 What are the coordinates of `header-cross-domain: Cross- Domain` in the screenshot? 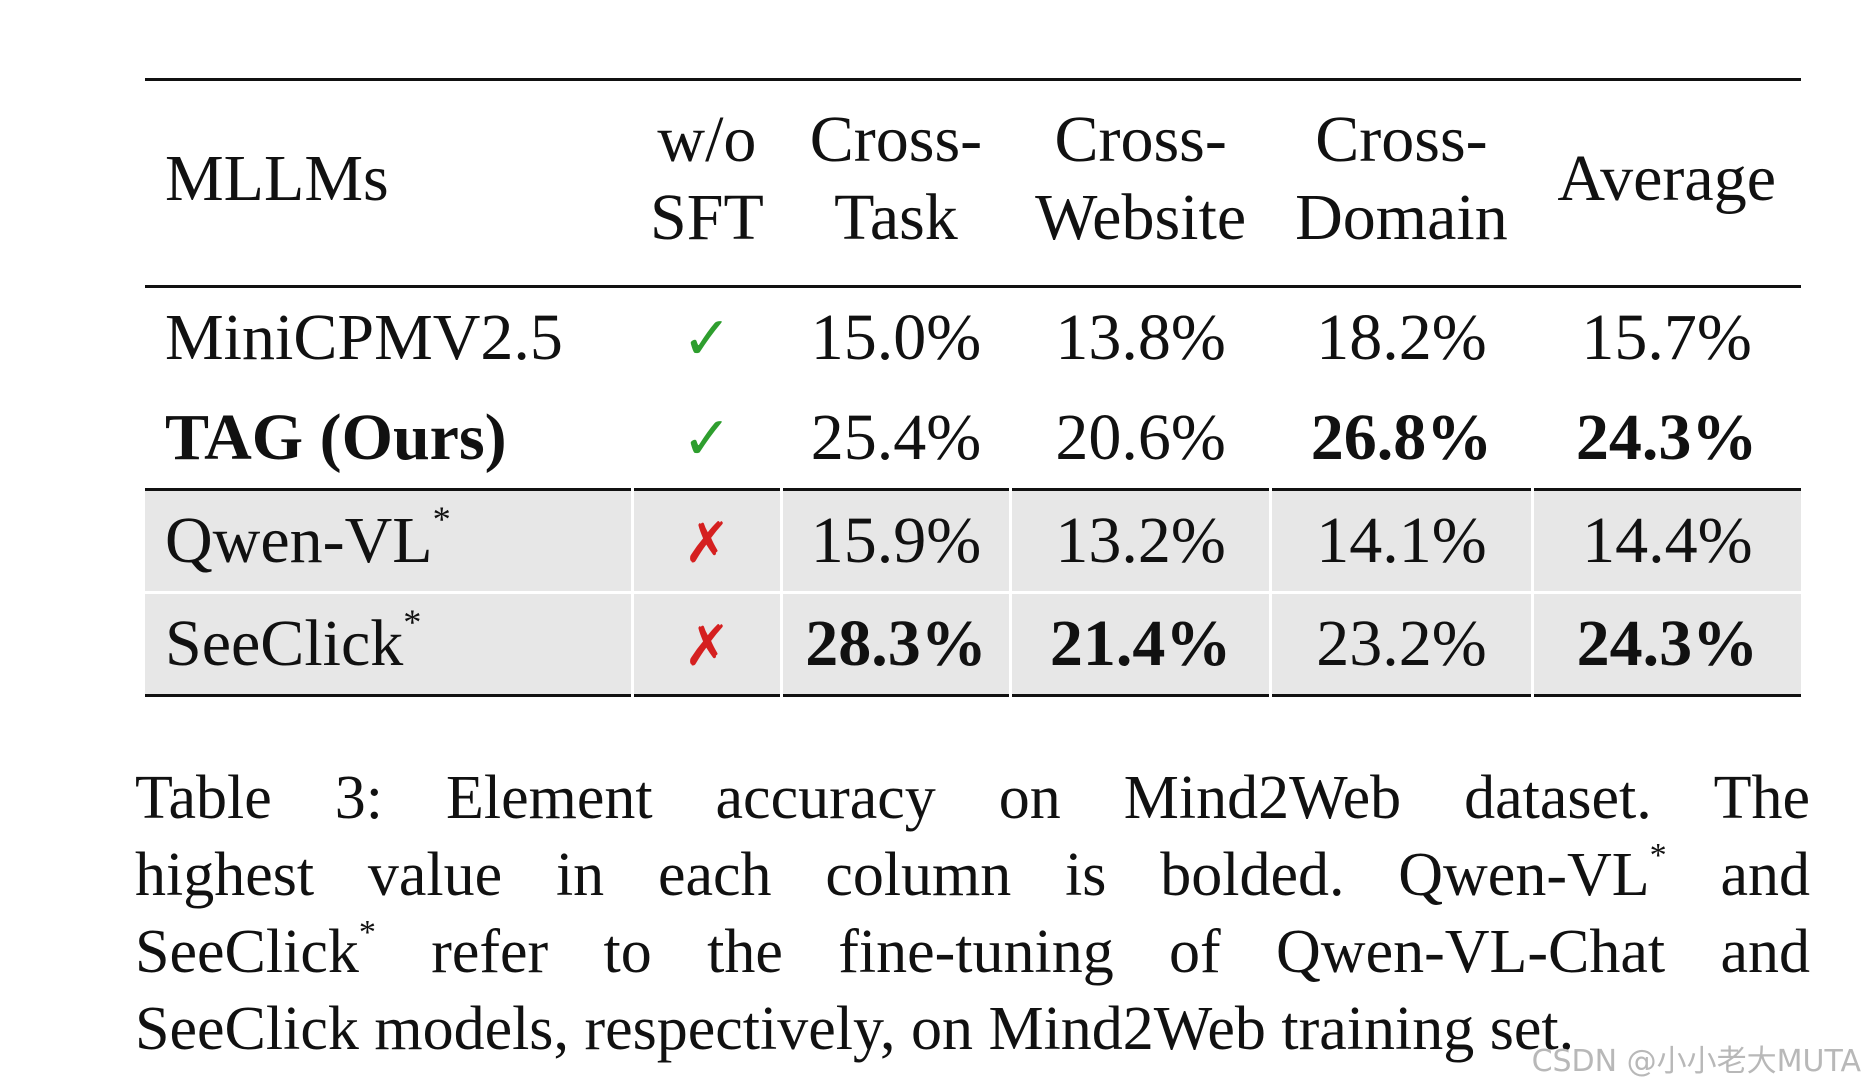 It's located at (1402, 183).